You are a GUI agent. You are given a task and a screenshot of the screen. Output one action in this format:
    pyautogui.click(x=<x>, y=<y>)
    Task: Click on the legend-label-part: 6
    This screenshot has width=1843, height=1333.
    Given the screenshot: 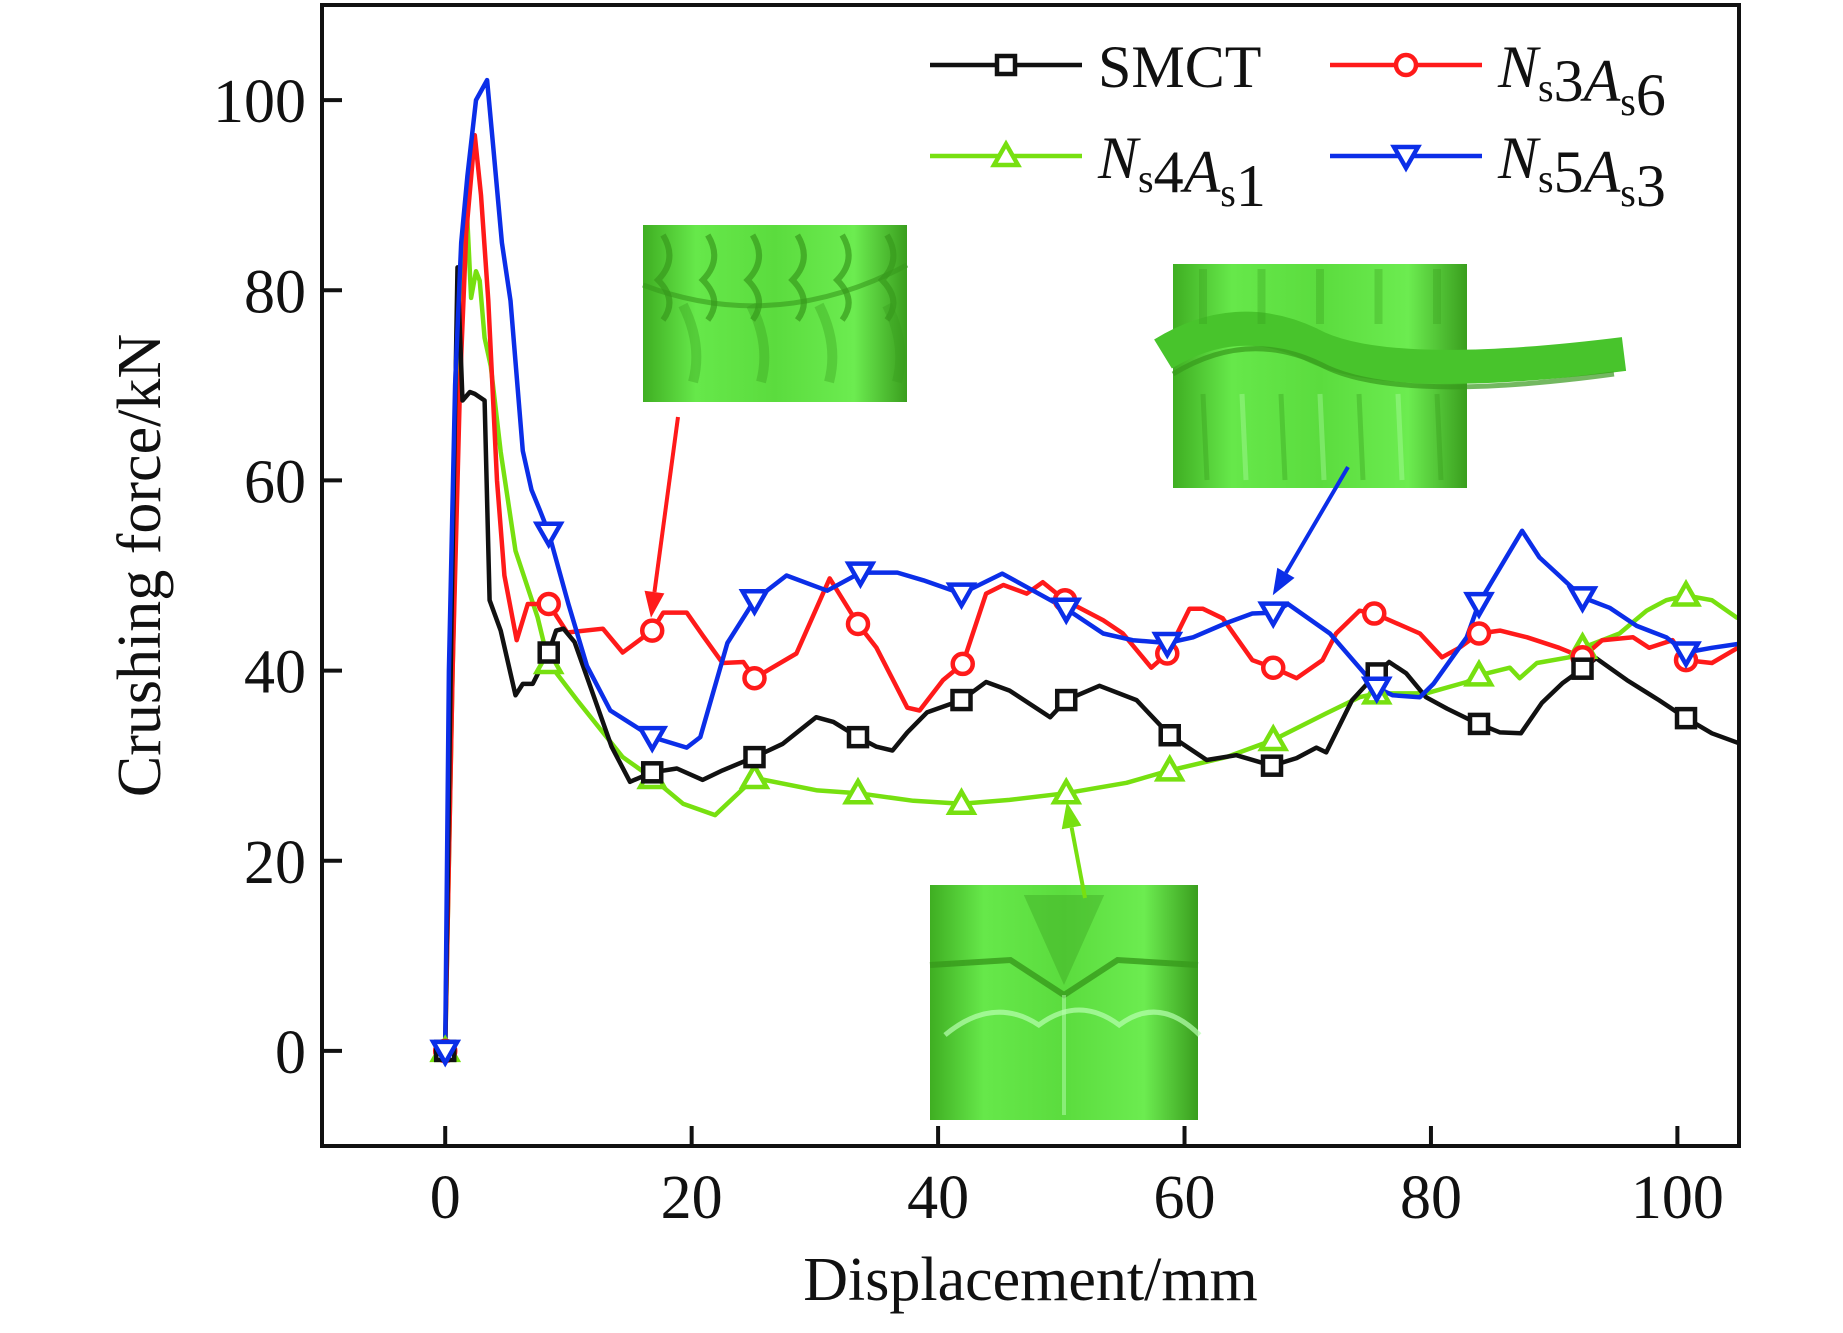 What is the action you would take?
    pyautogui.click(x=1651, y=95)
    